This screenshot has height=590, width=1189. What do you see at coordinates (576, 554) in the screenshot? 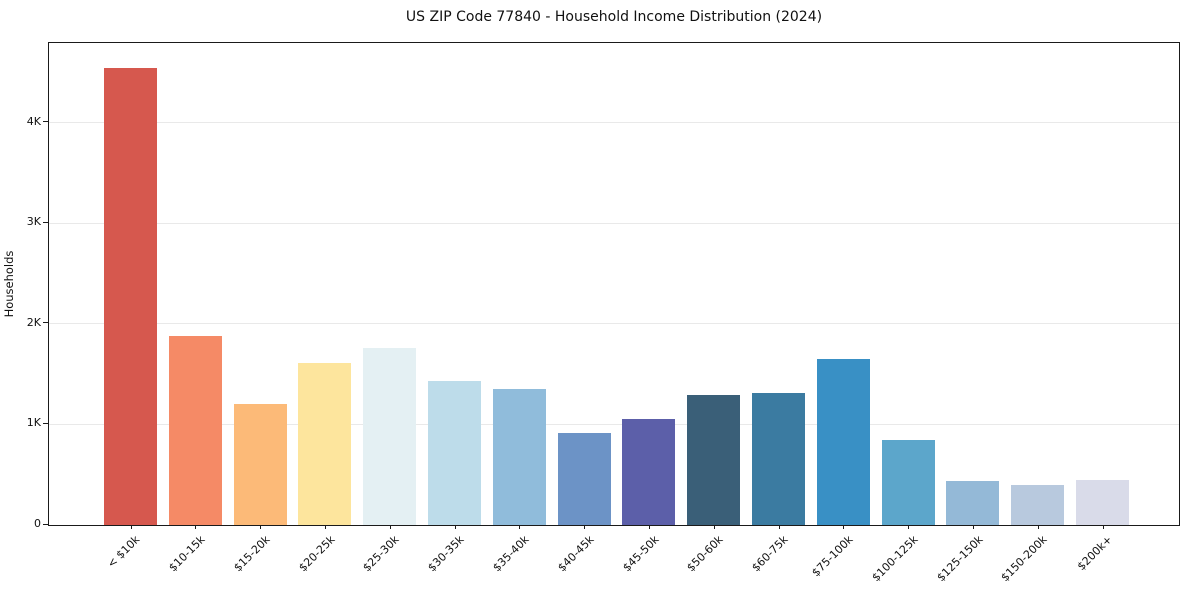
I see `x-tick-label-7: $40-45k` at bounding box center [576, 554].